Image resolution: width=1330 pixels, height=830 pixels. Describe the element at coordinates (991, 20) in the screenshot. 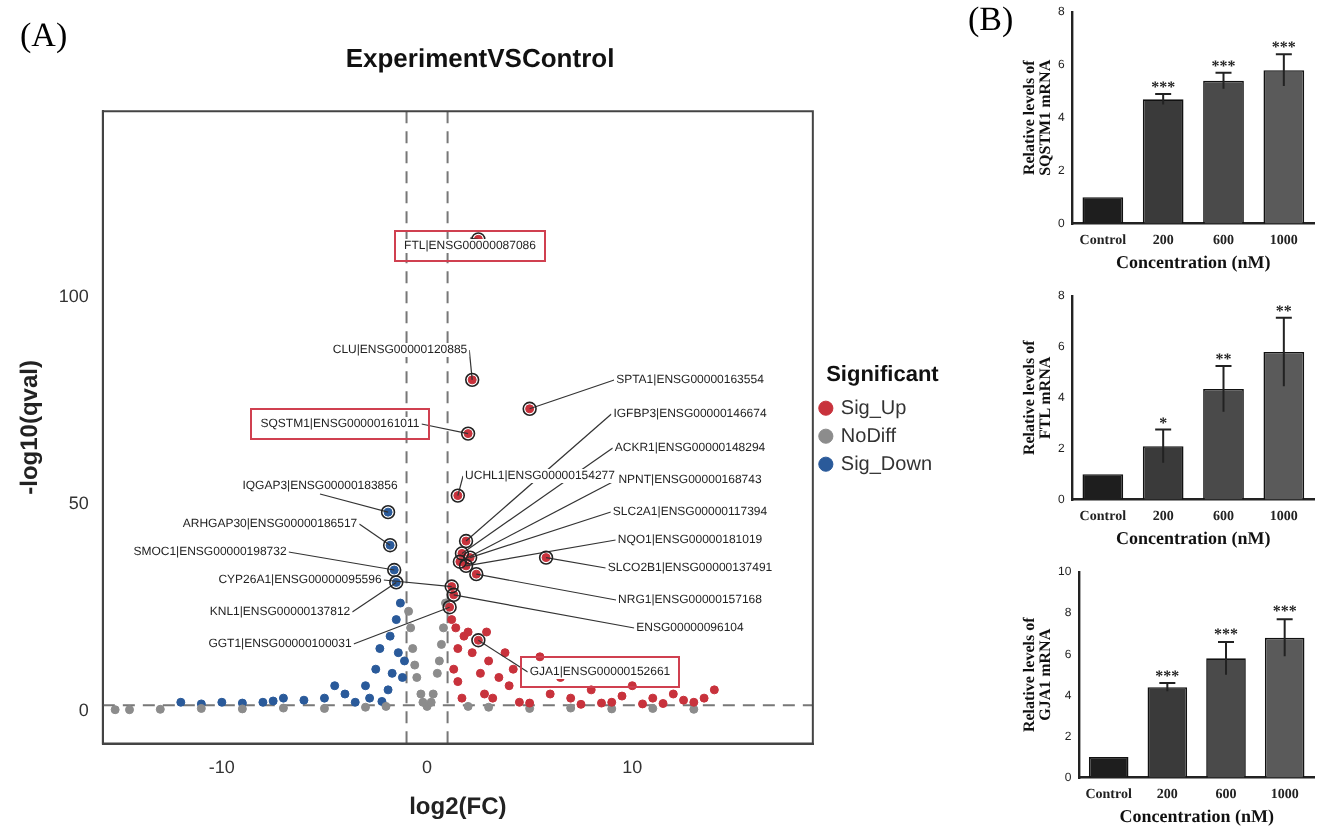

I see `text: (B)` at that location.